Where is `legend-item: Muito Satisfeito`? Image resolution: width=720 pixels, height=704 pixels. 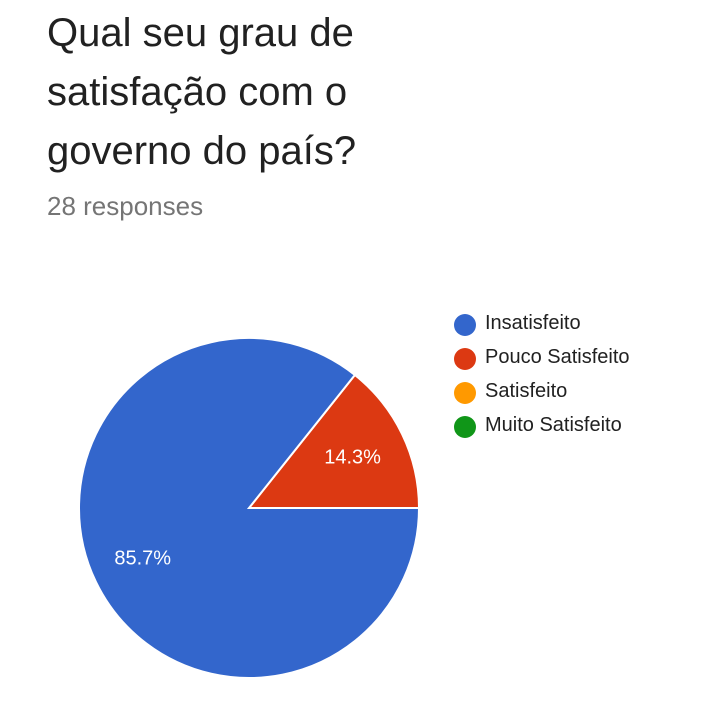
legend-item: Muito Satisfeito is located at coordinates (554, 425).